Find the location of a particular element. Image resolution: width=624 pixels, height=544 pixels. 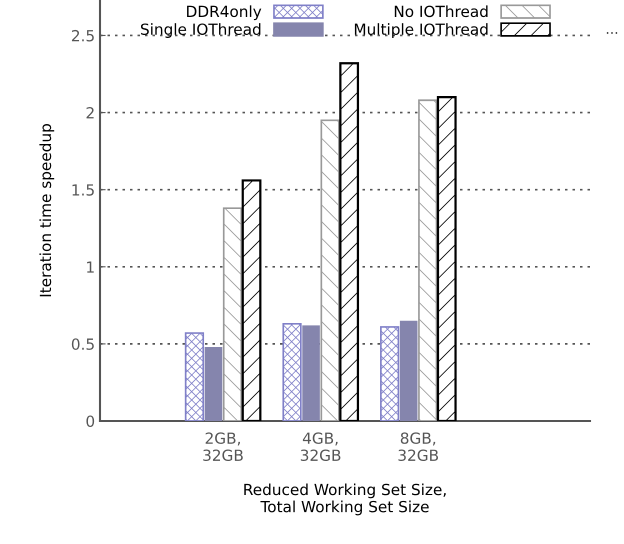

y-tick-label: 2.5 is located at coordinates (83, 36).